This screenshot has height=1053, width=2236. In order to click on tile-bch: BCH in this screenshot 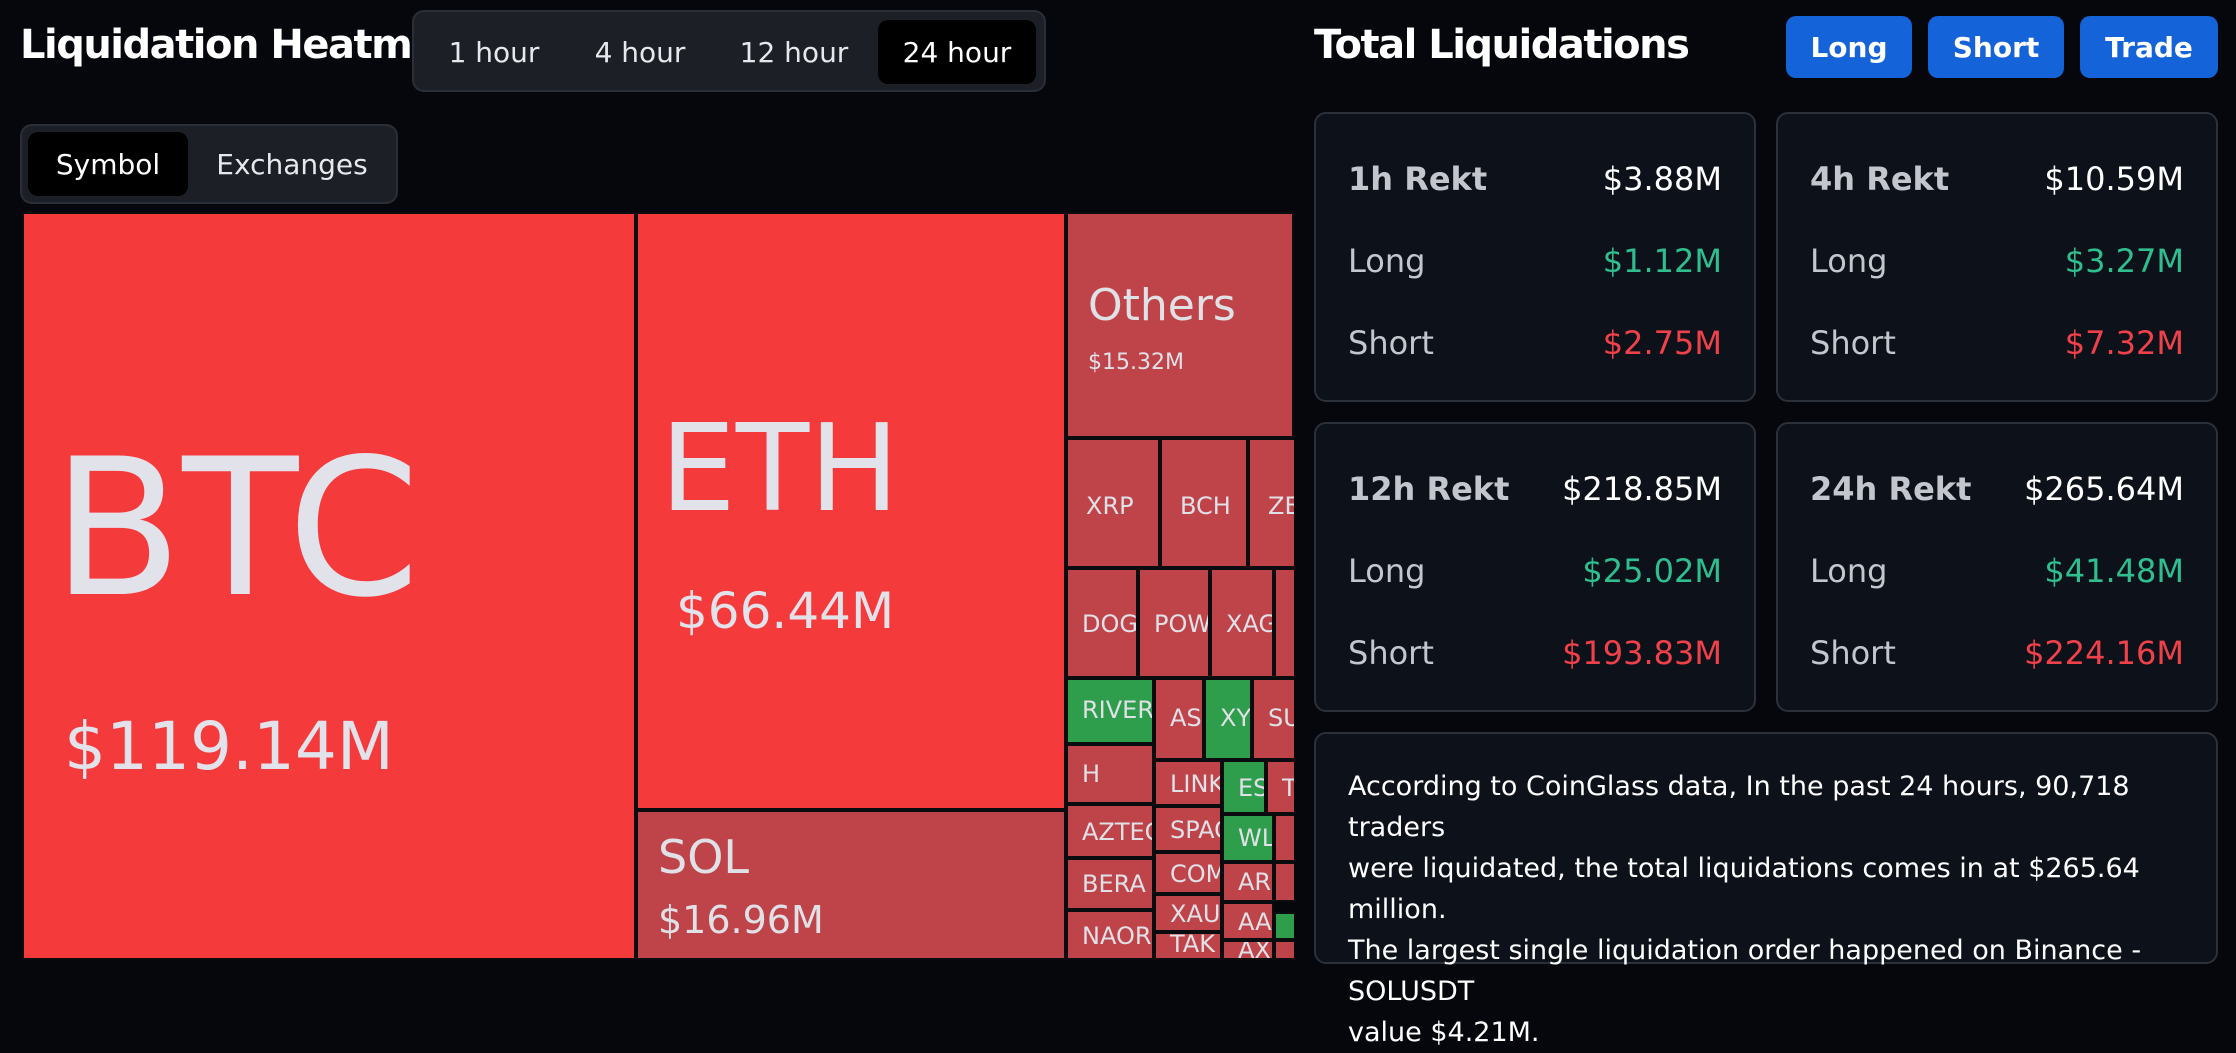, I will do `click(1204, 503)`.